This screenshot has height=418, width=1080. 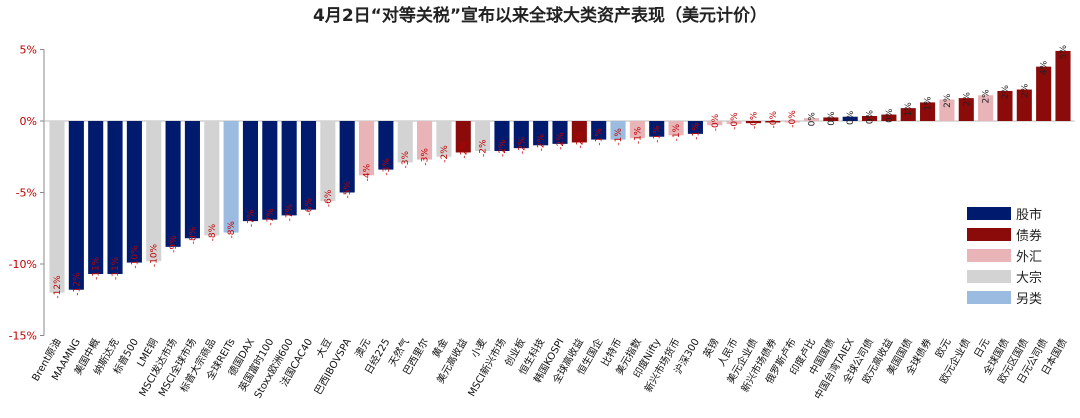 What do you see at coordinates (271, 217) in the screenshot?
I see `data-label: -7%` at bounding box center [271, 217].